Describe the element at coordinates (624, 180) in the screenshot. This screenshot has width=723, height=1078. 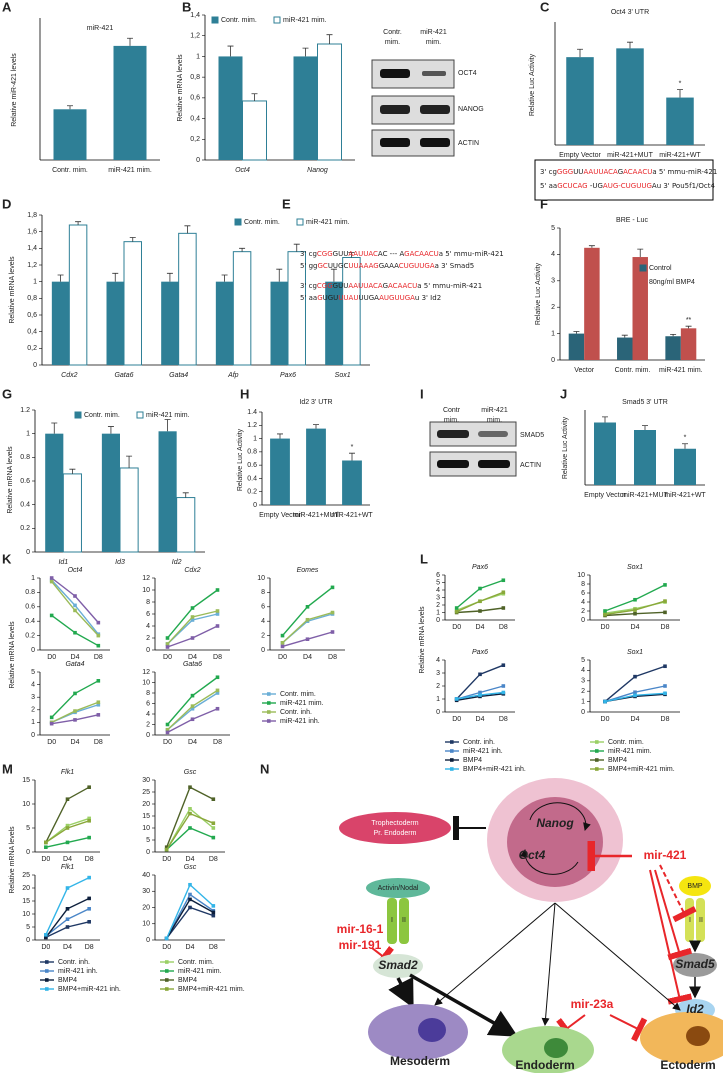
I see `sequence-box` at that location.